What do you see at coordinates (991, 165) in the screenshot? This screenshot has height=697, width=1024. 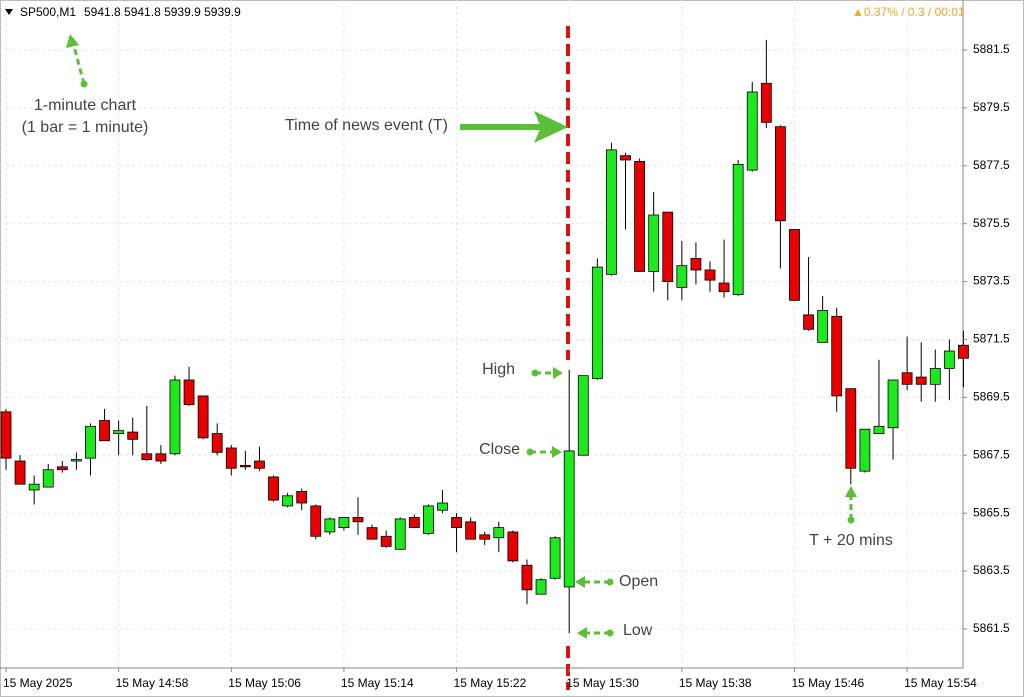 I see `y-tick-label: 5877.5` at bounding box center [991, 165].